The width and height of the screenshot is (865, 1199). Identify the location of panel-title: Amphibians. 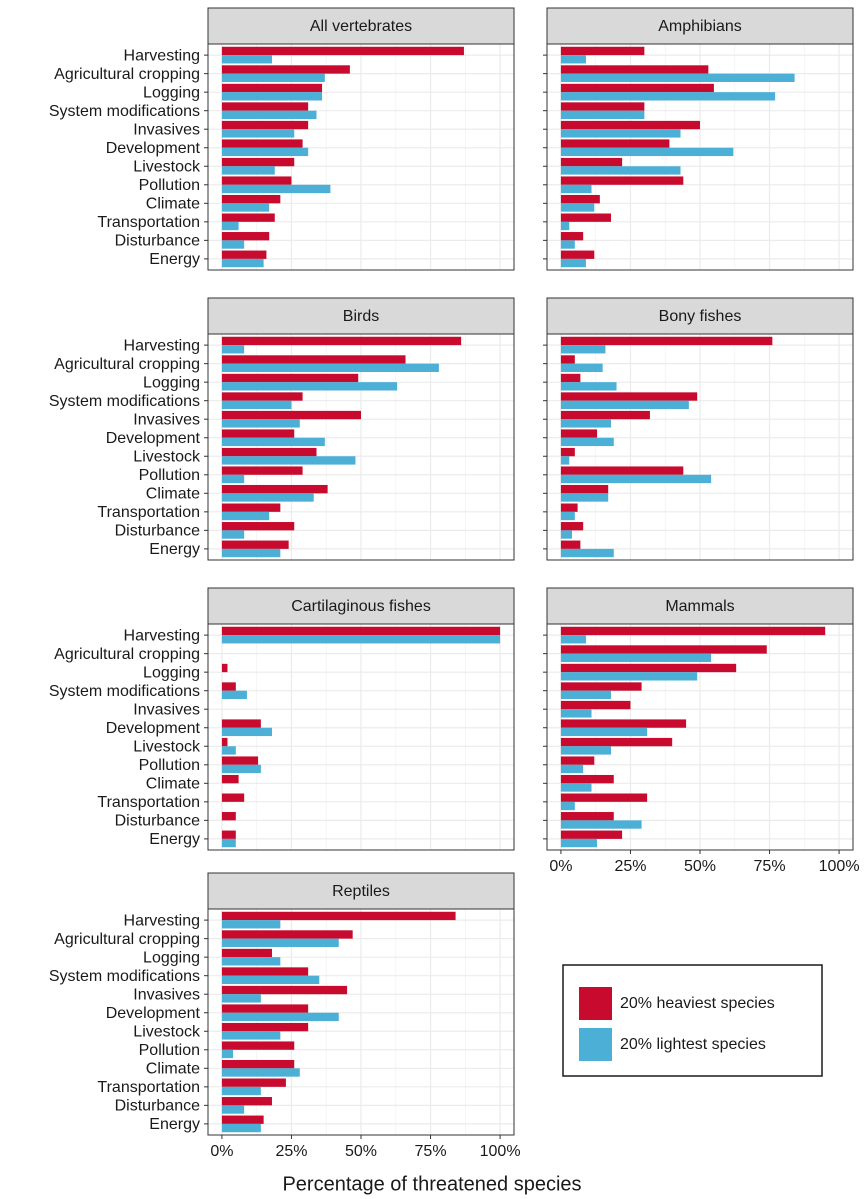
(700, 26).